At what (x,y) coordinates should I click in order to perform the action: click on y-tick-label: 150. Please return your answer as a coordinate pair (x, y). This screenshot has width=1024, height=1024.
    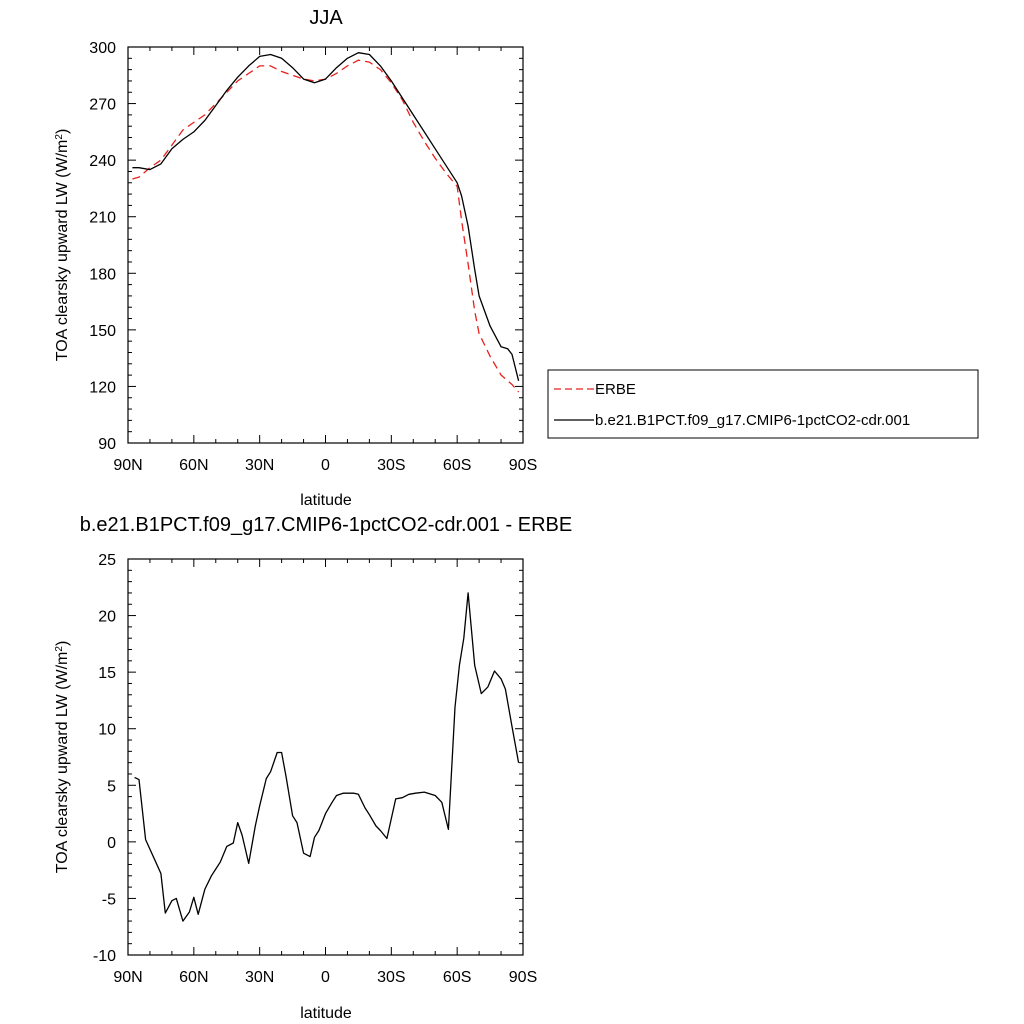
    Looking at the image, I should click on (102, 331).